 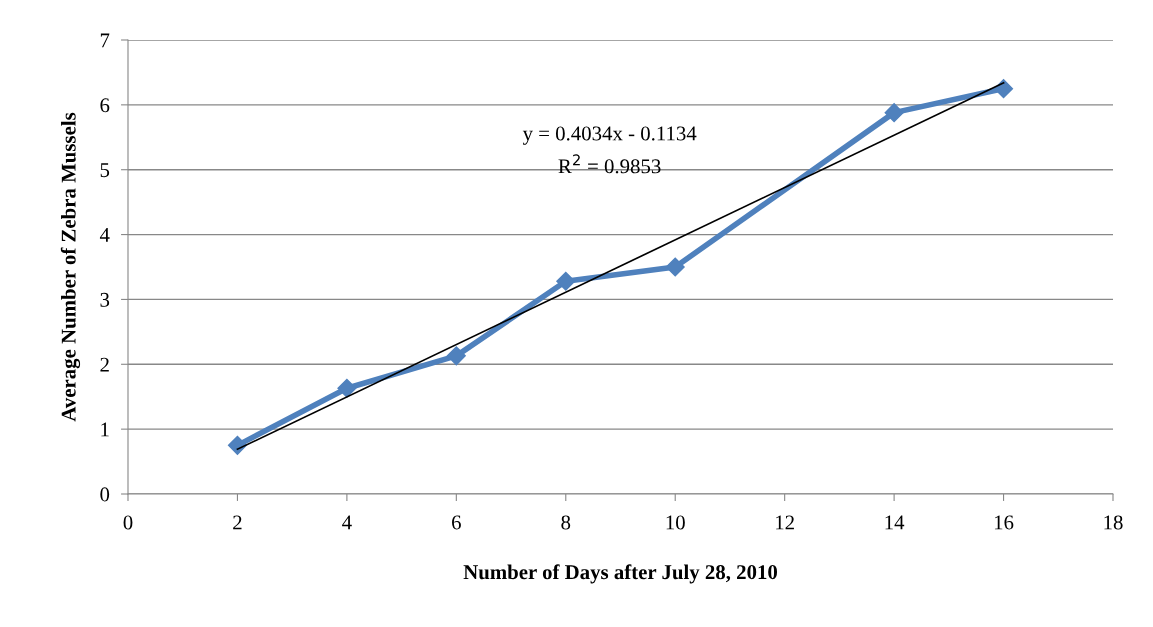 I want to click on annotation: R$^{2}$ = 0.9853, so click(x=609, y=164).